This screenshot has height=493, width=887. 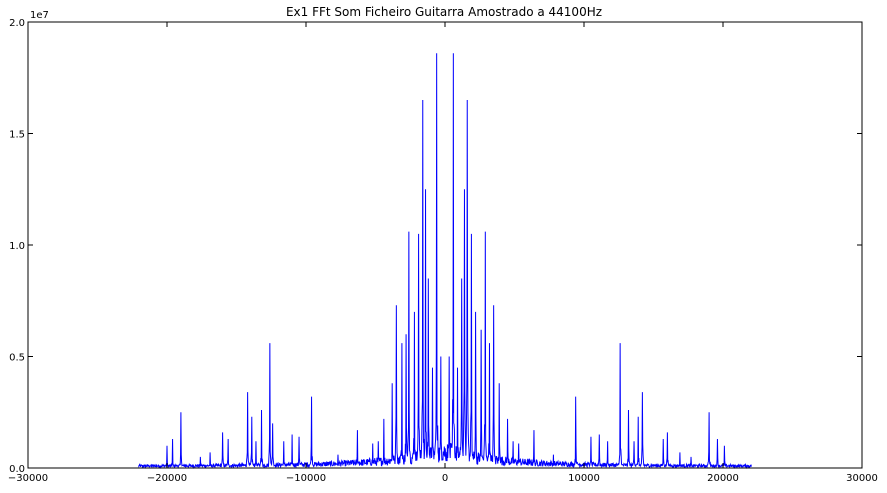 What do you see at coordinates (17, 246) in the screenshot?
I see `y-tick-label: 1.0` at bounding box center [17, 246].